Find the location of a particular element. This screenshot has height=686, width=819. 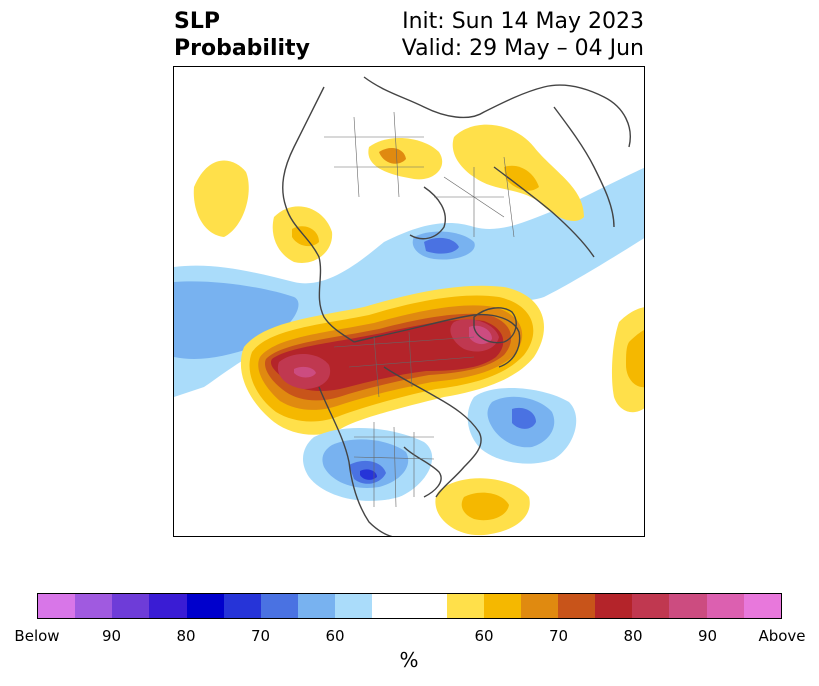

valid-range: Valid: 29 May – 04 Jun is located at coordinates (522, 48).